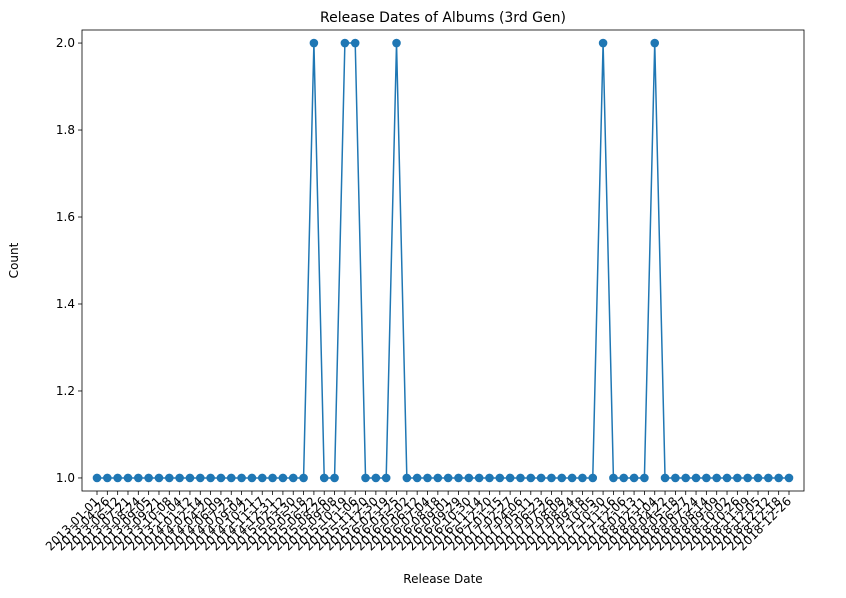 This screenshot has height=598, width=846. I want to click on y-axis-label: Count, so click(14, 260).